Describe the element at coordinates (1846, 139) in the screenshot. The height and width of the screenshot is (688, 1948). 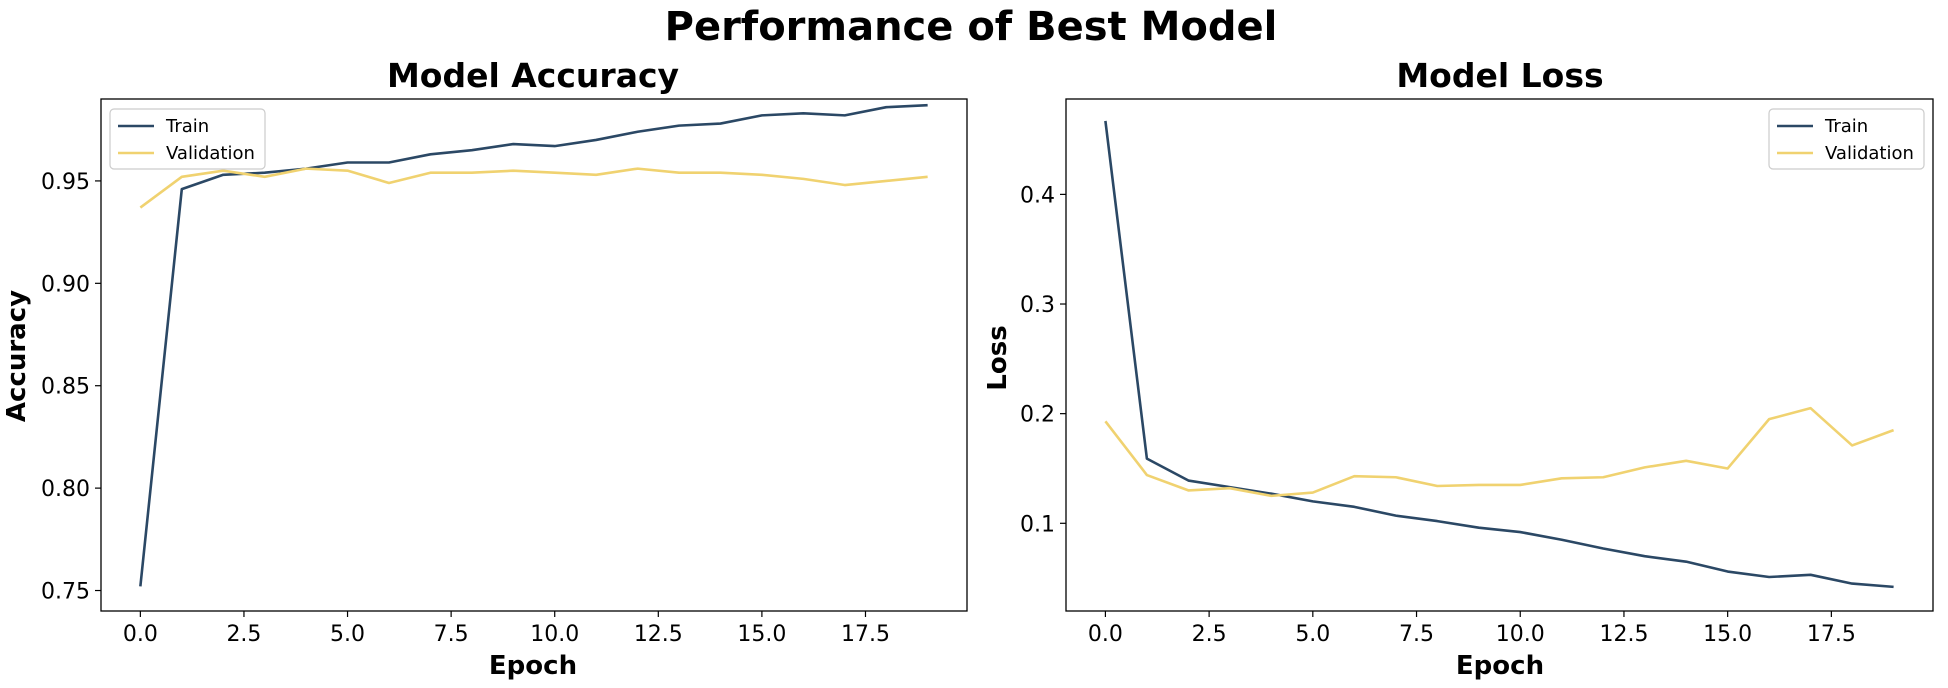
I see `loss-legend: Train Validation` at that location.